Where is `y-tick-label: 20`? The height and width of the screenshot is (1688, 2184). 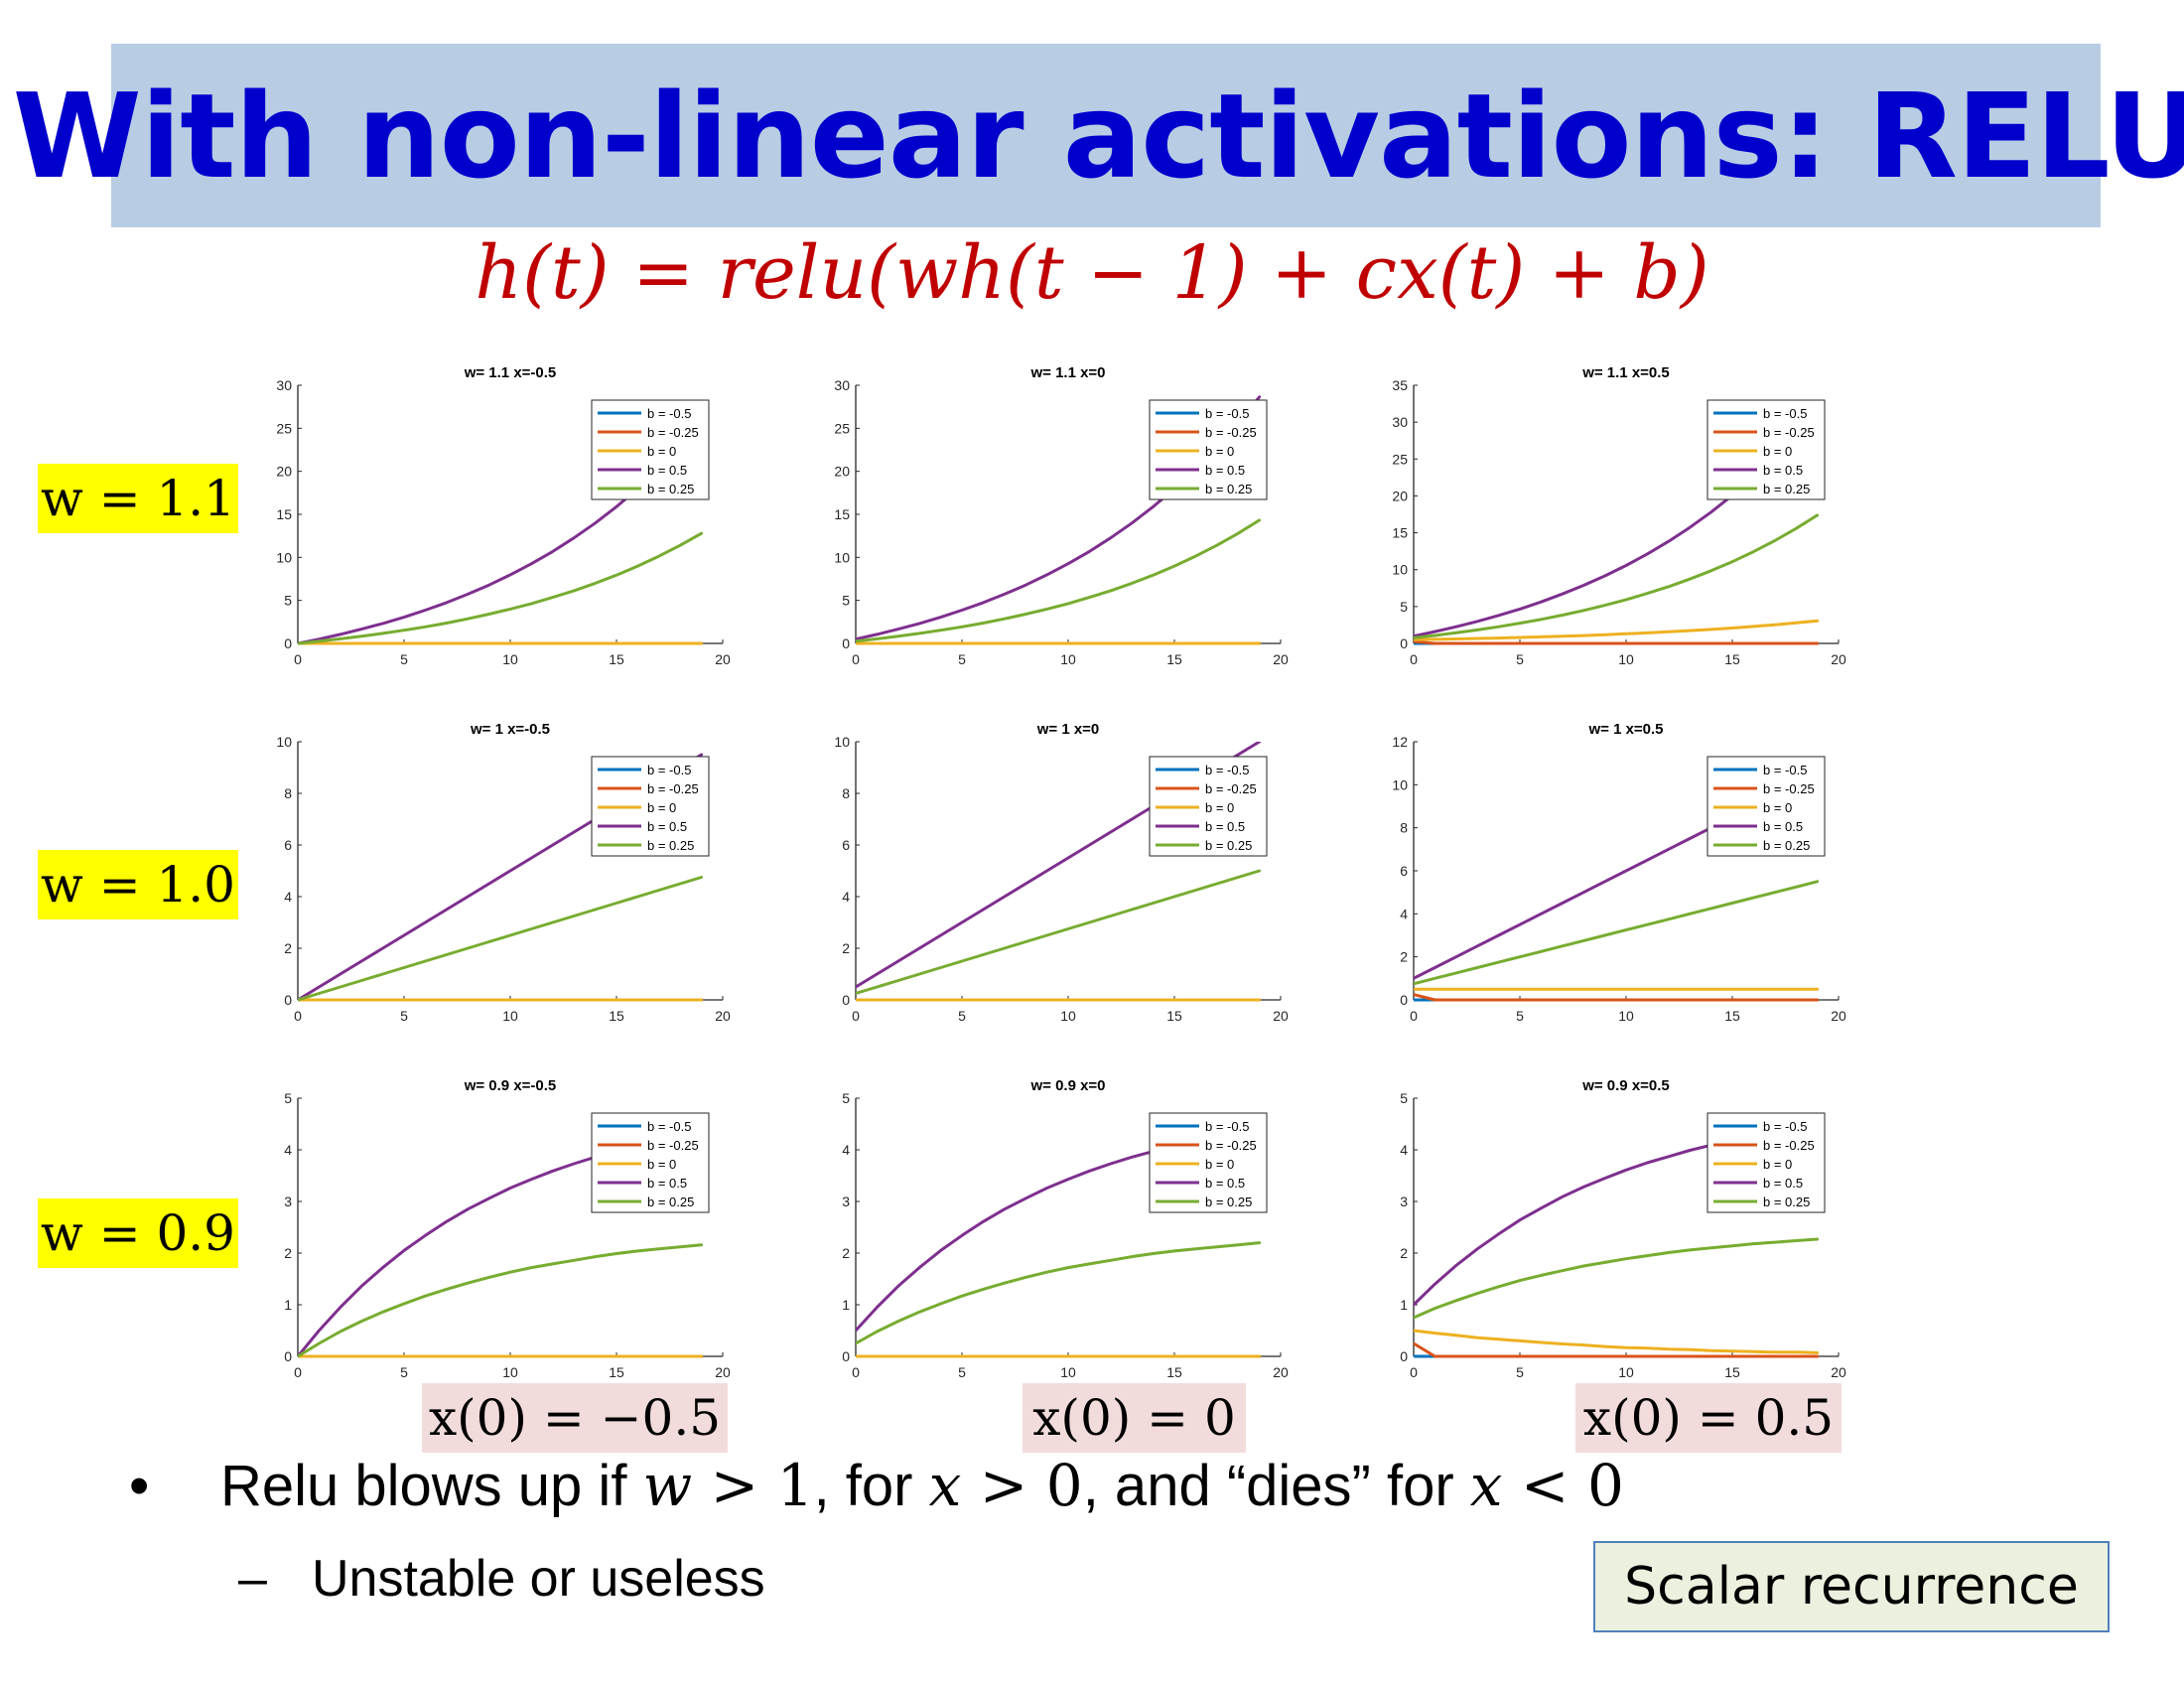
y-tick-label: 20 is located at coordinates (284, 472).